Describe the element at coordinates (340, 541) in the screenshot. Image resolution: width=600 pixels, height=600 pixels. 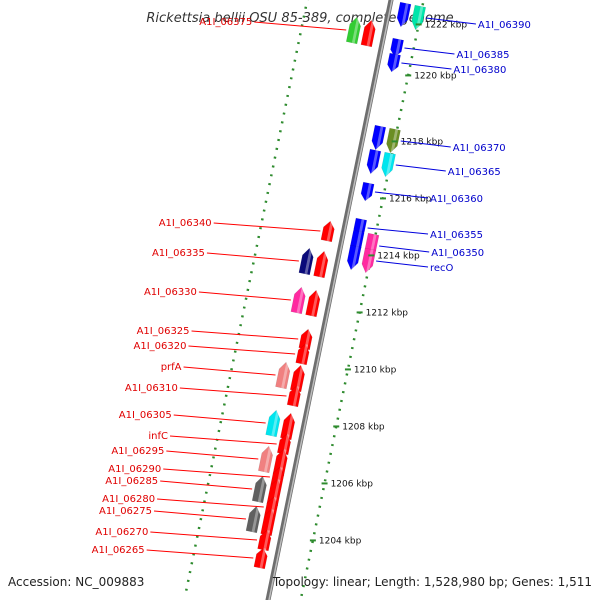
I see `kbp-tick-label: 1204 kbp` at that location.